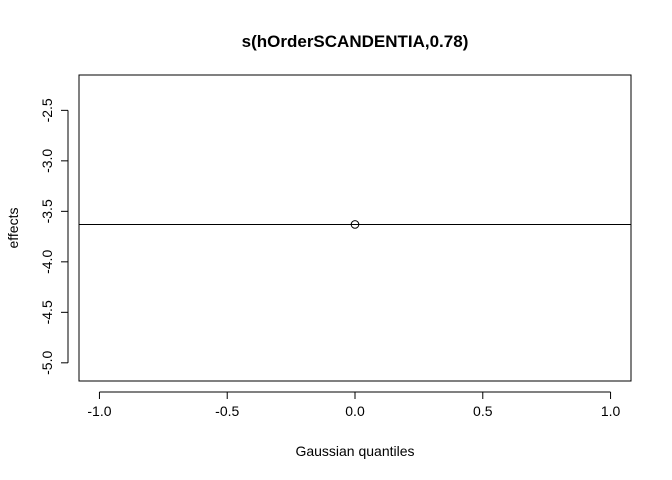 The height and width of the screenshot is (480, 672). I want to click on plot-marks, so click(355, 224).